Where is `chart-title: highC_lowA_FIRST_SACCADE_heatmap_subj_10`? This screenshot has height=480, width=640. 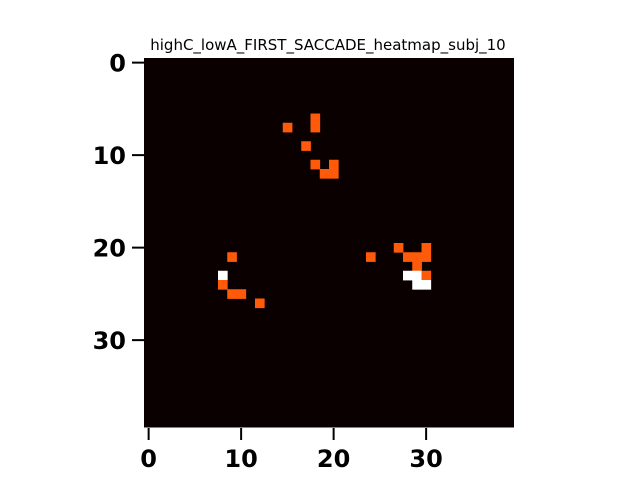
chart-title: highC_lowA_FIRST_SACCADE_heatmap_subj_10 is located at coordinates (327, 45).